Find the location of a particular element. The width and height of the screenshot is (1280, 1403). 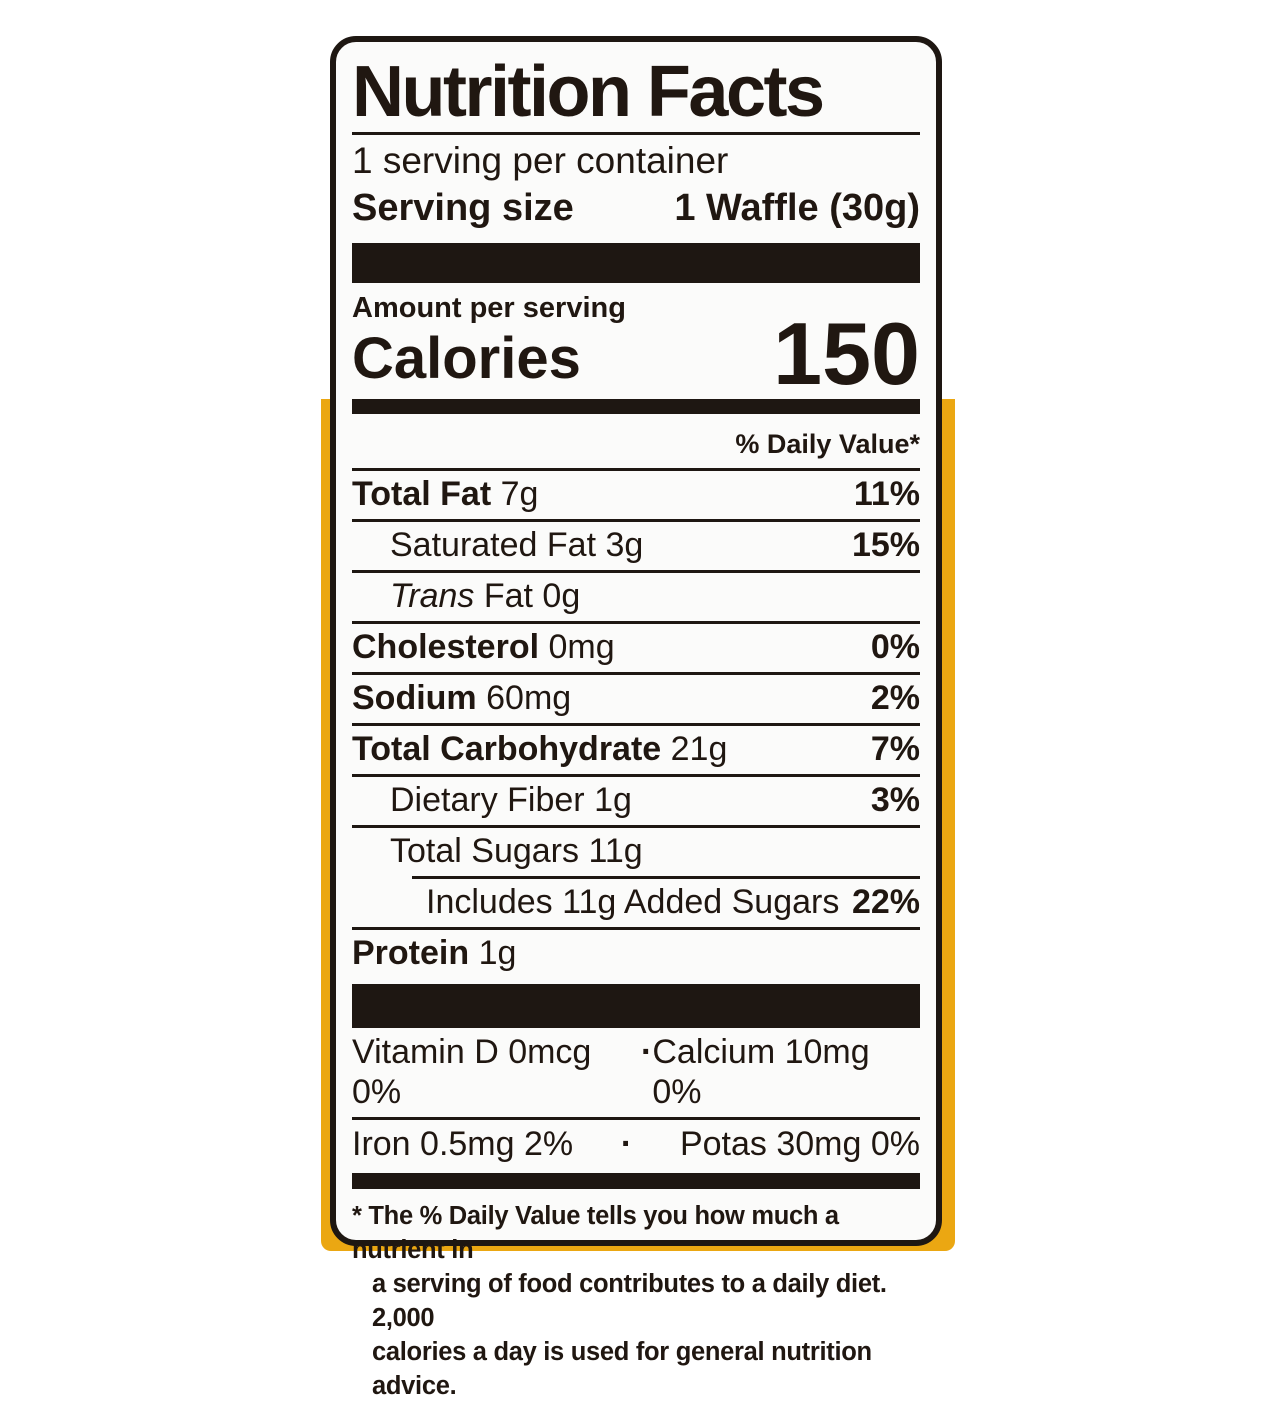

nutrient-row-total-sugars: Total Sugars 11g is located at coordinates (516, 851).